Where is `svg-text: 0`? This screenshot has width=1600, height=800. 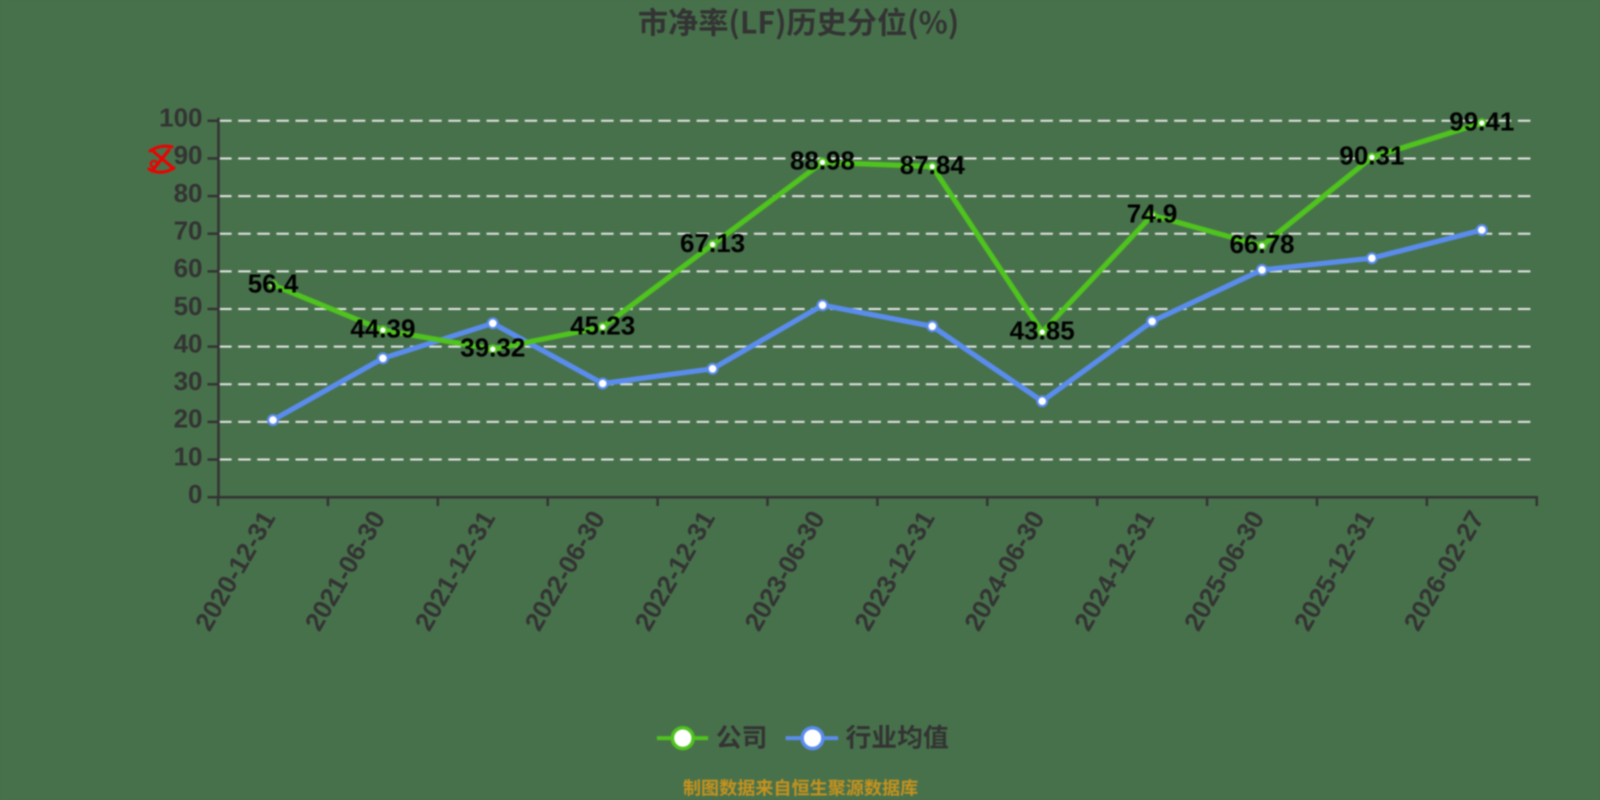 svg-text: 0 is located at coordinates (195, 494).